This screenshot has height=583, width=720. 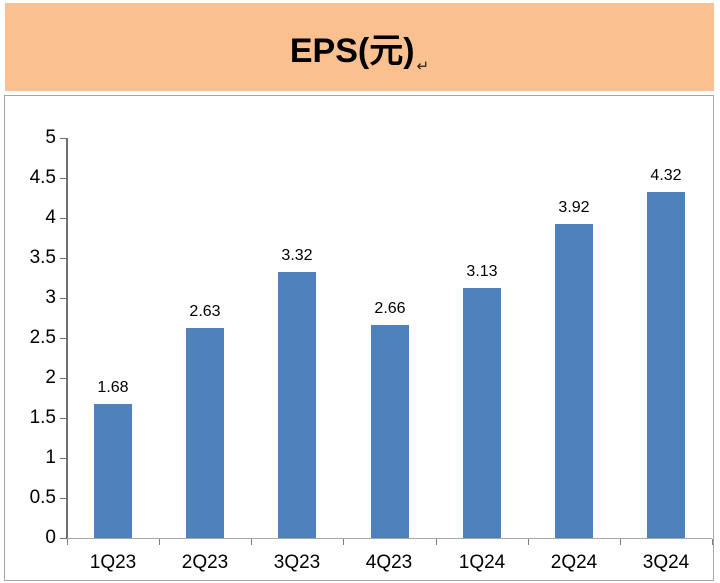 I want to click on x-axis-line, so click(x=389, y=538).